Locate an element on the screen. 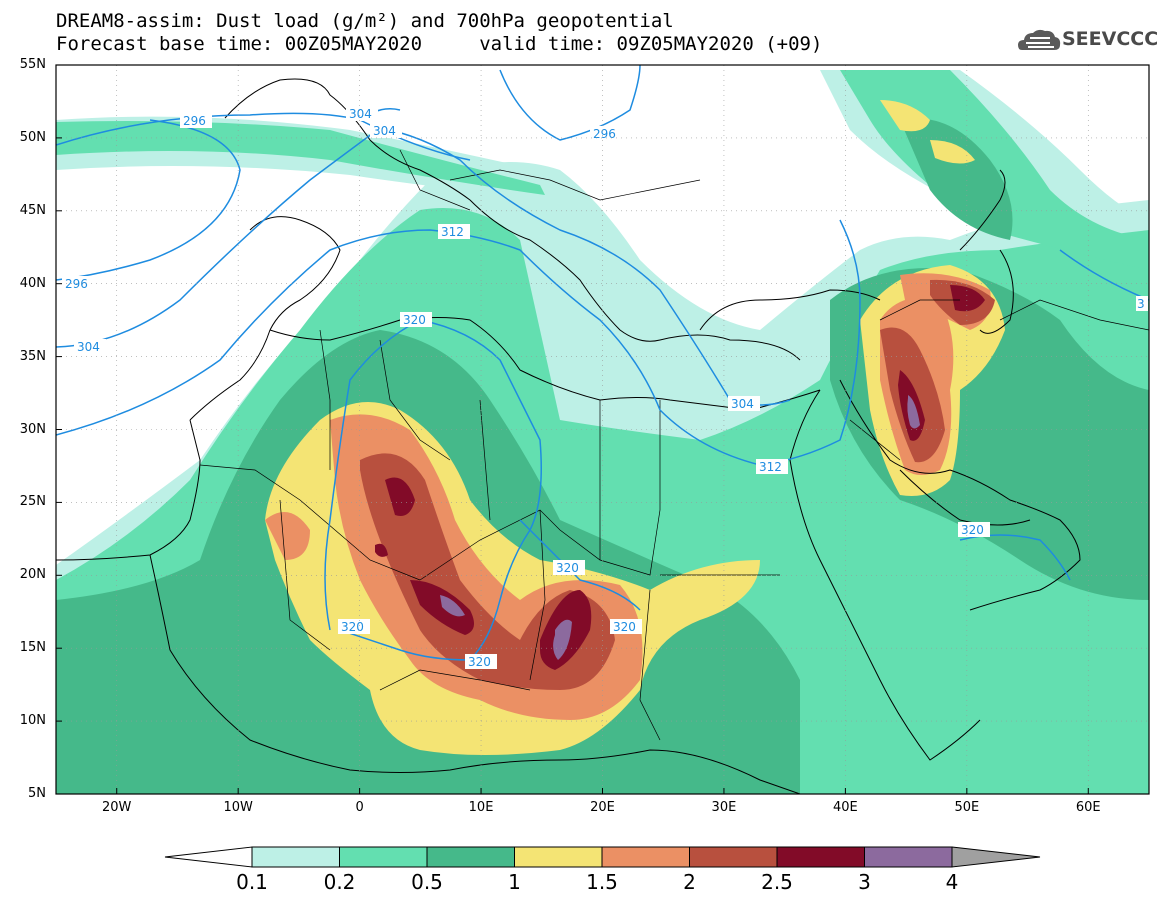 The width and height of the screenshot is (1165, 907). y-tick-label: 55N is located at coordinates (32, 64).